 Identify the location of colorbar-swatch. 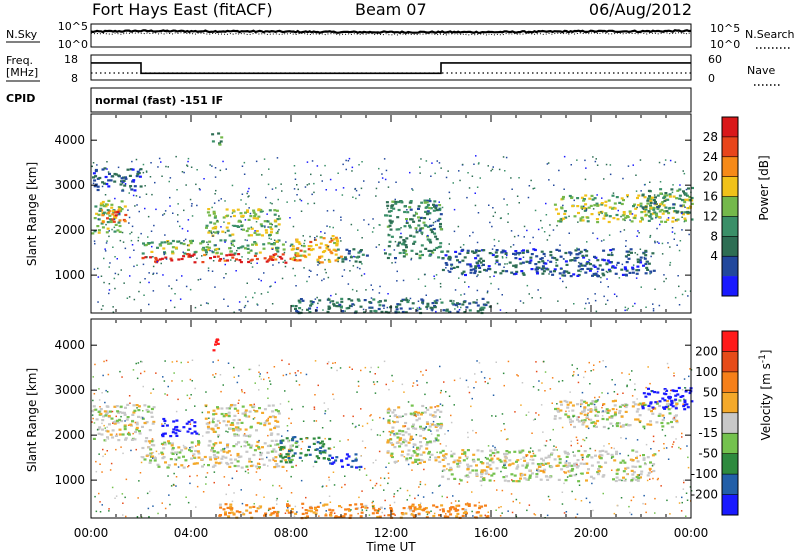
(730, 443).